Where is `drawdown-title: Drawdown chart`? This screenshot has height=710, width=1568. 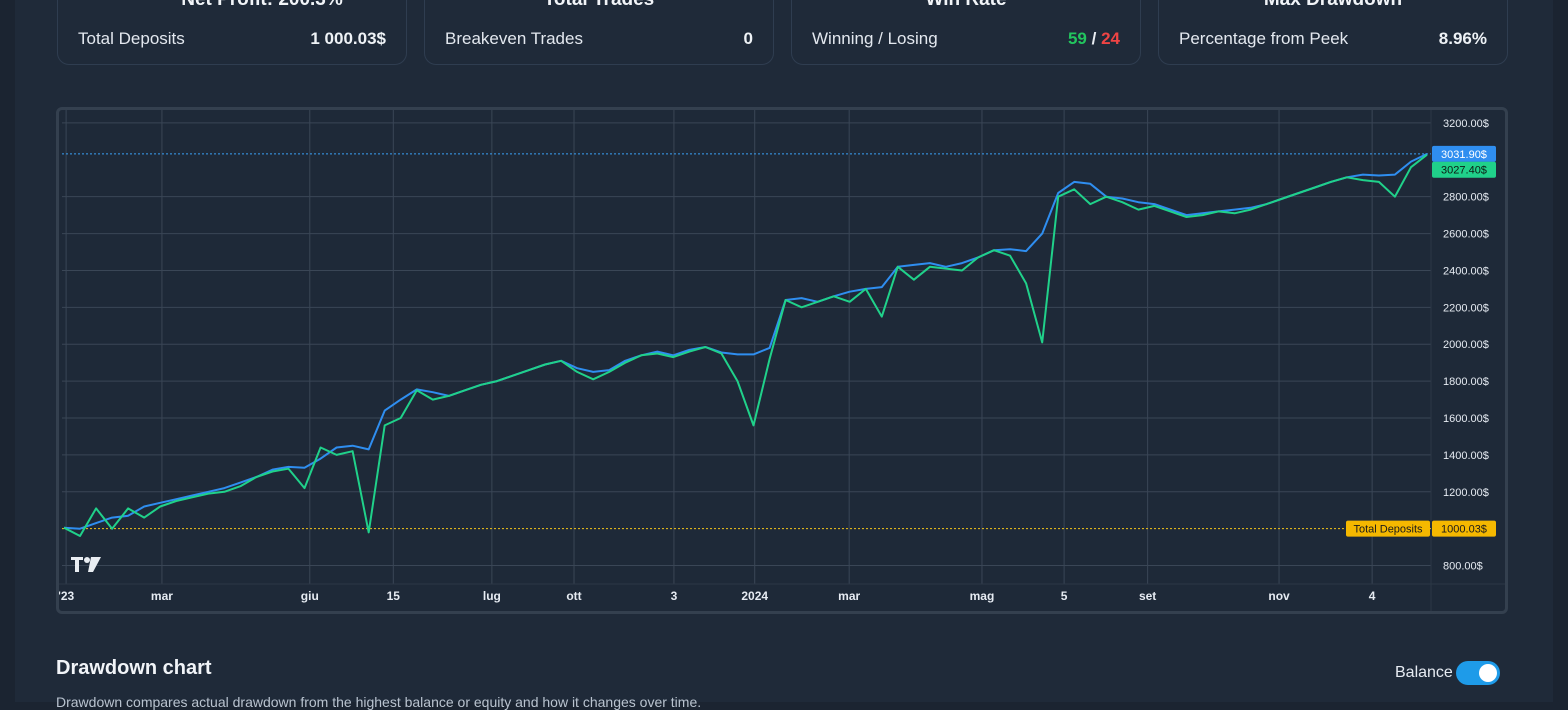 drawdown-title: Drawdown chart is located at coordinates (134, 668).